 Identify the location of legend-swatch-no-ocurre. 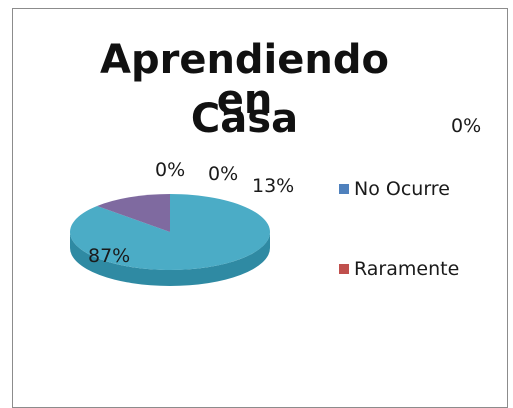
(344, 189).